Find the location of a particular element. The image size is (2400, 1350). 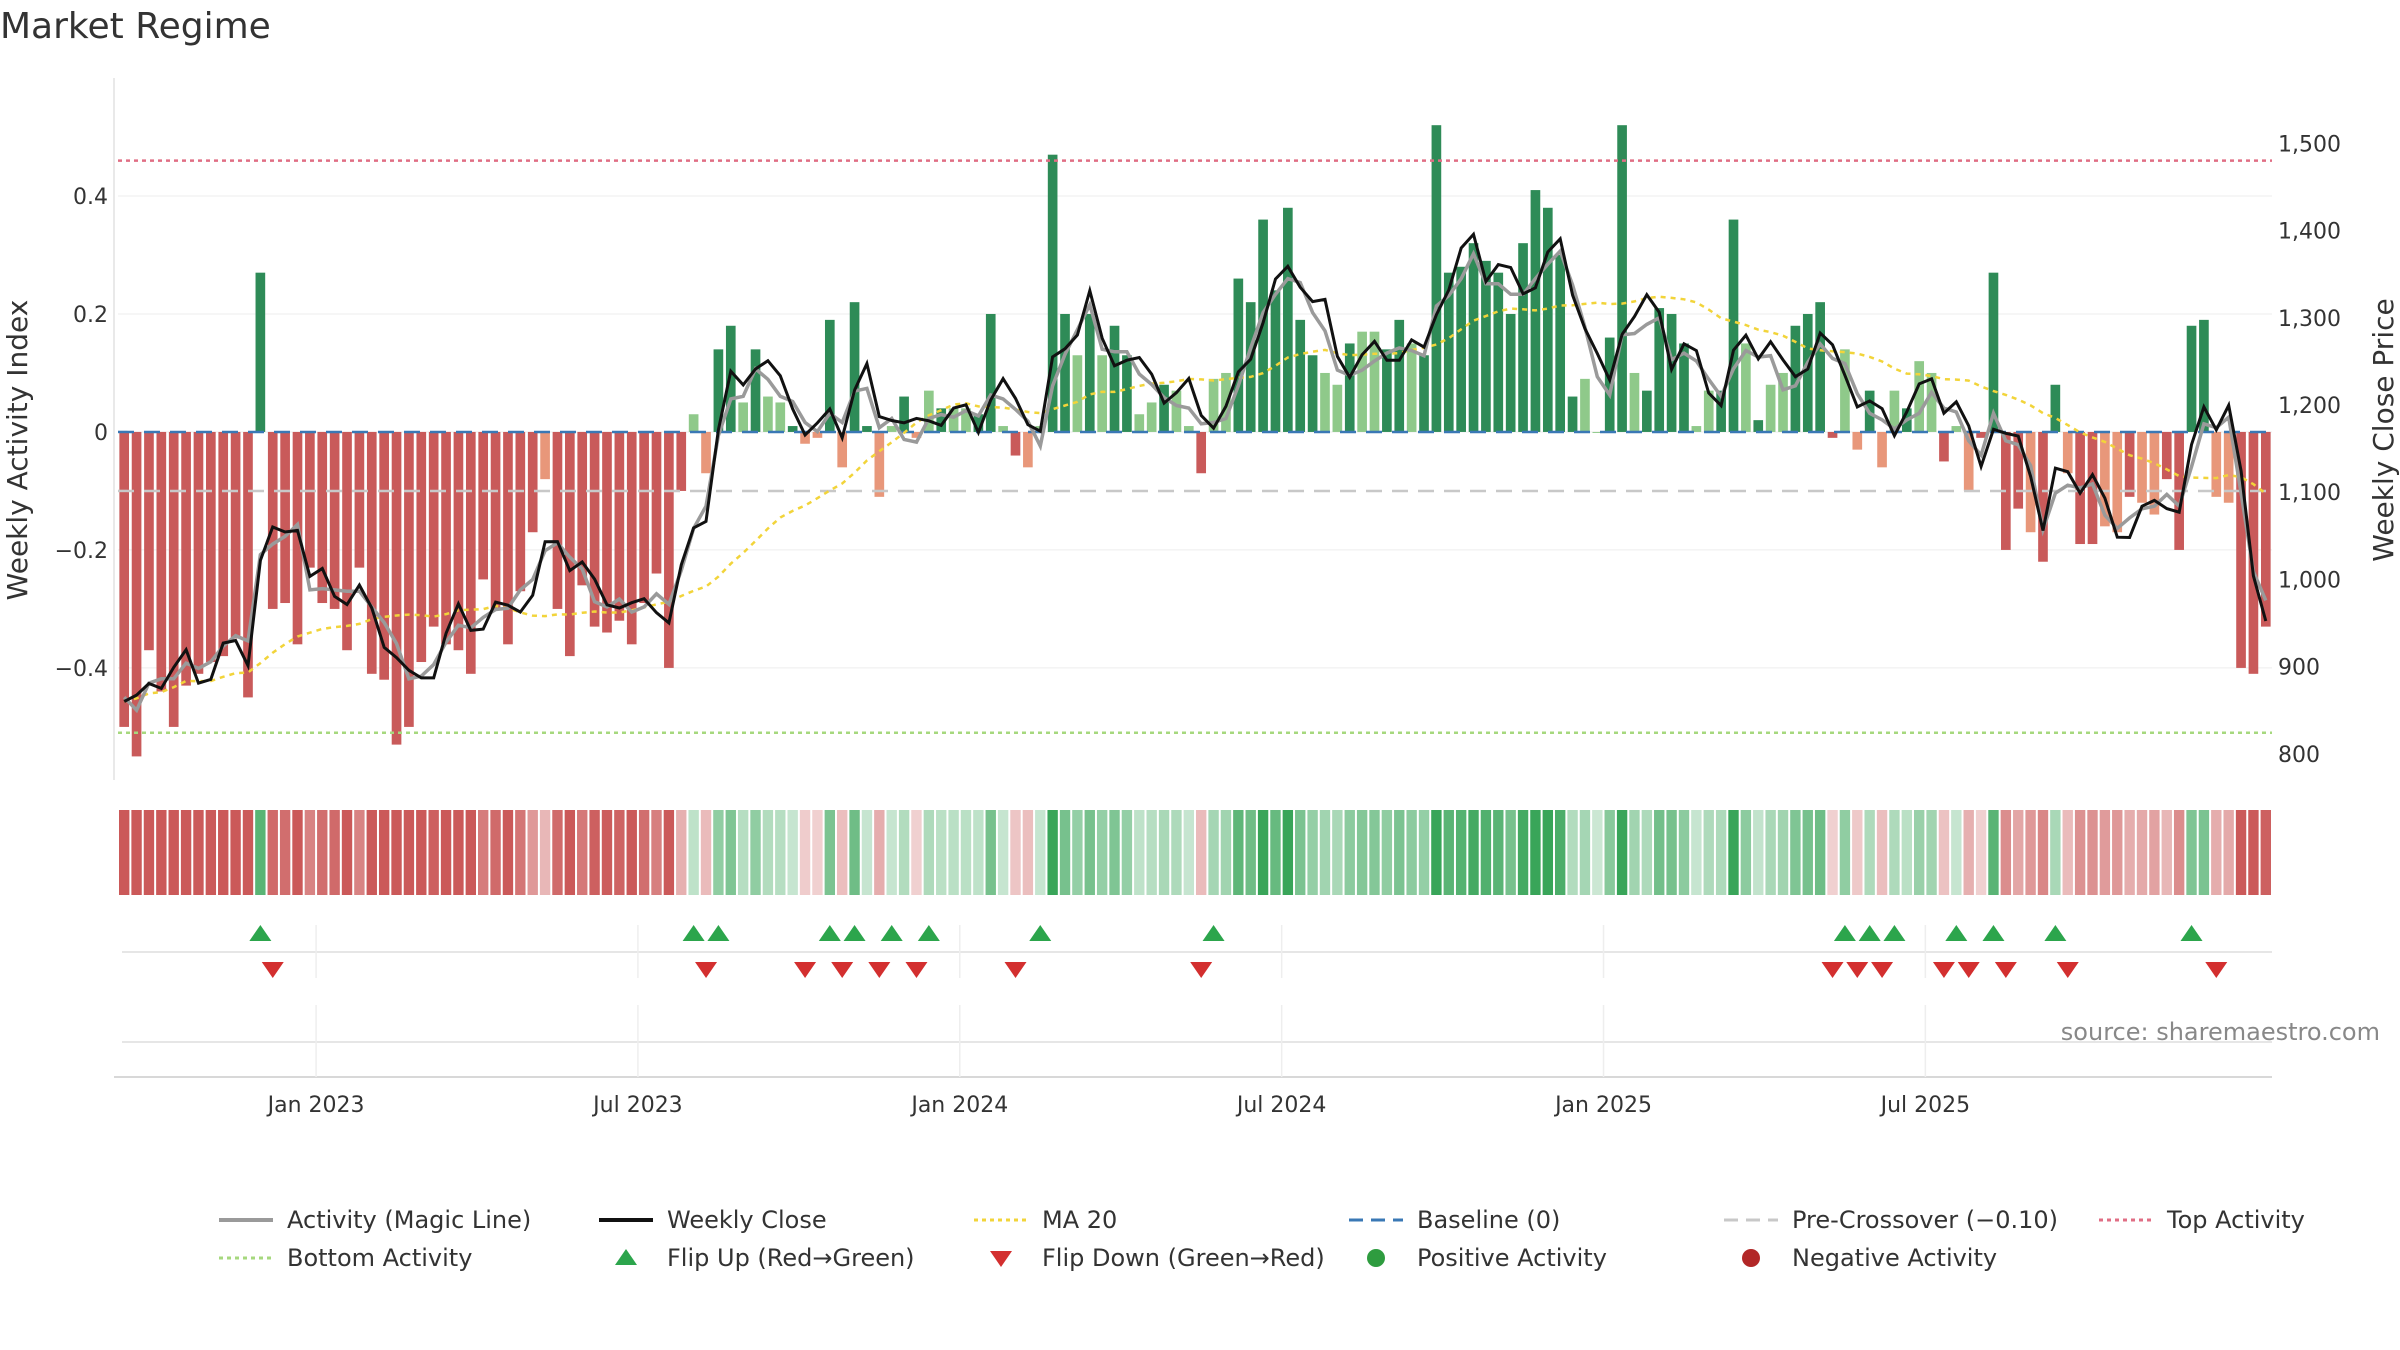

x-tick-label: Jul 2023 is located at coordinates (637, 1105).